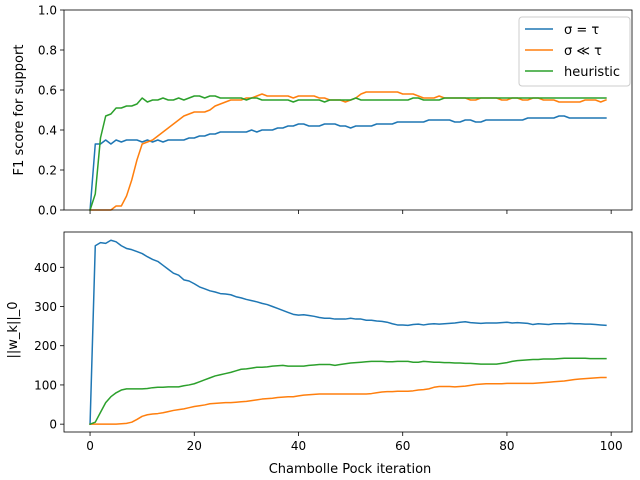 The image size is (640, 480). Describe the element at coordinates (47, 131) in the screenshot. I see `f1-score-y-tick-label: 0.4` at that location.